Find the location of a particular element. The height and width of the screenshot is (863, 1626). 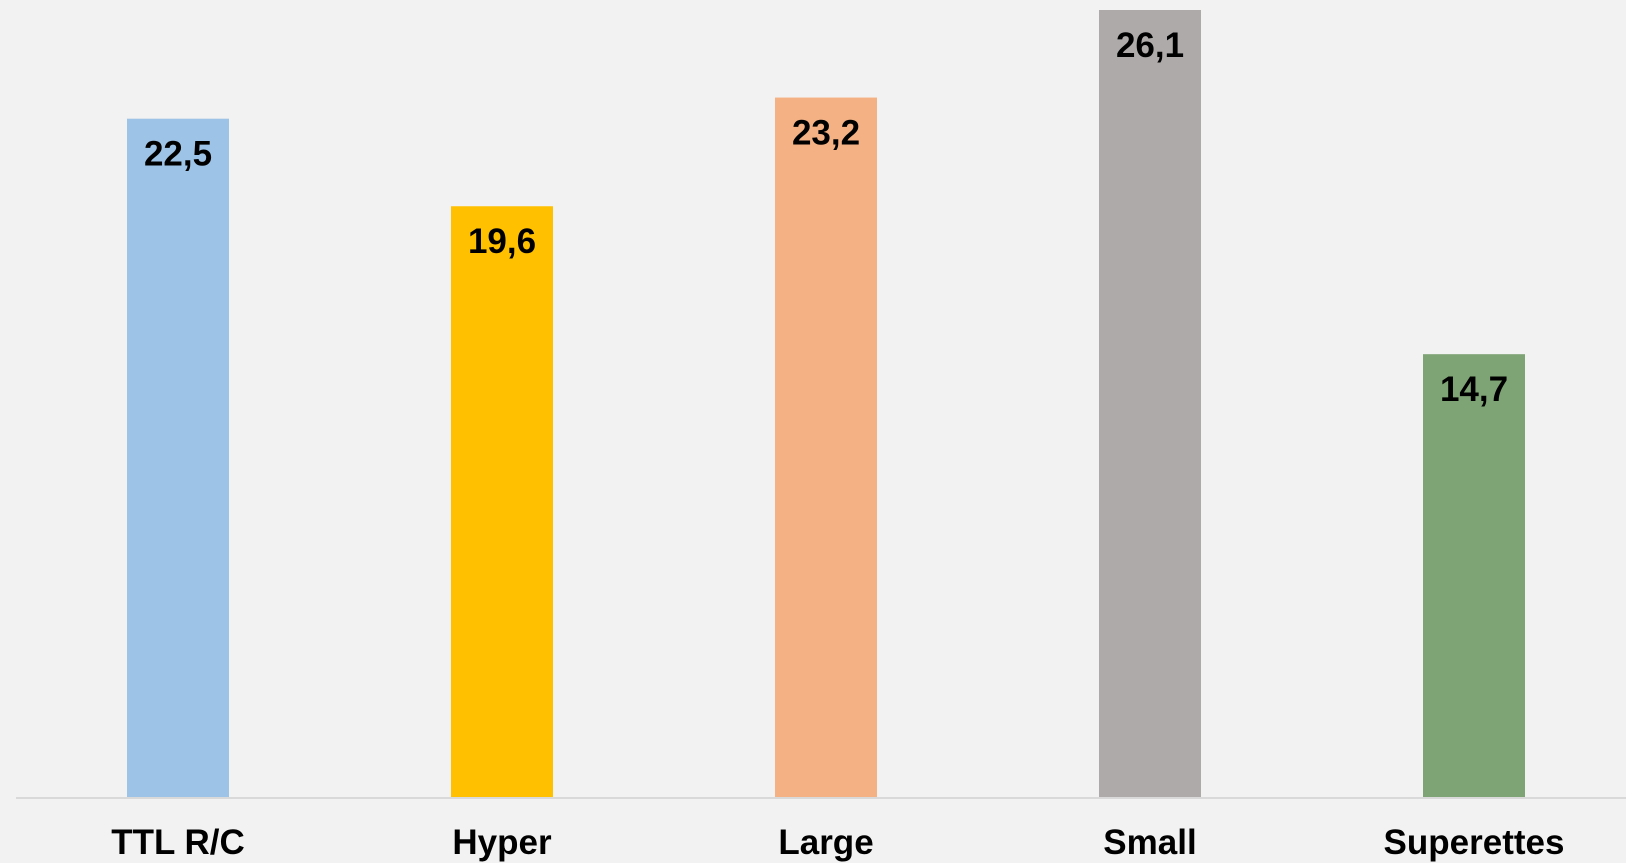

bar-small is located at coordinates (1150, 404).